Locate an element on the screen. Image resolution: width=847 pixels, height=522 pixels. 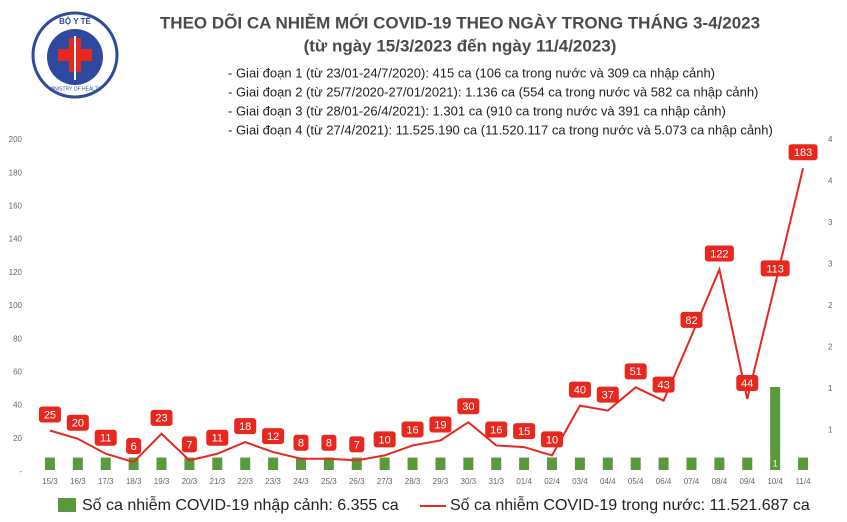
x-tick-label: 31/3 is located at coordinates (496, 481).